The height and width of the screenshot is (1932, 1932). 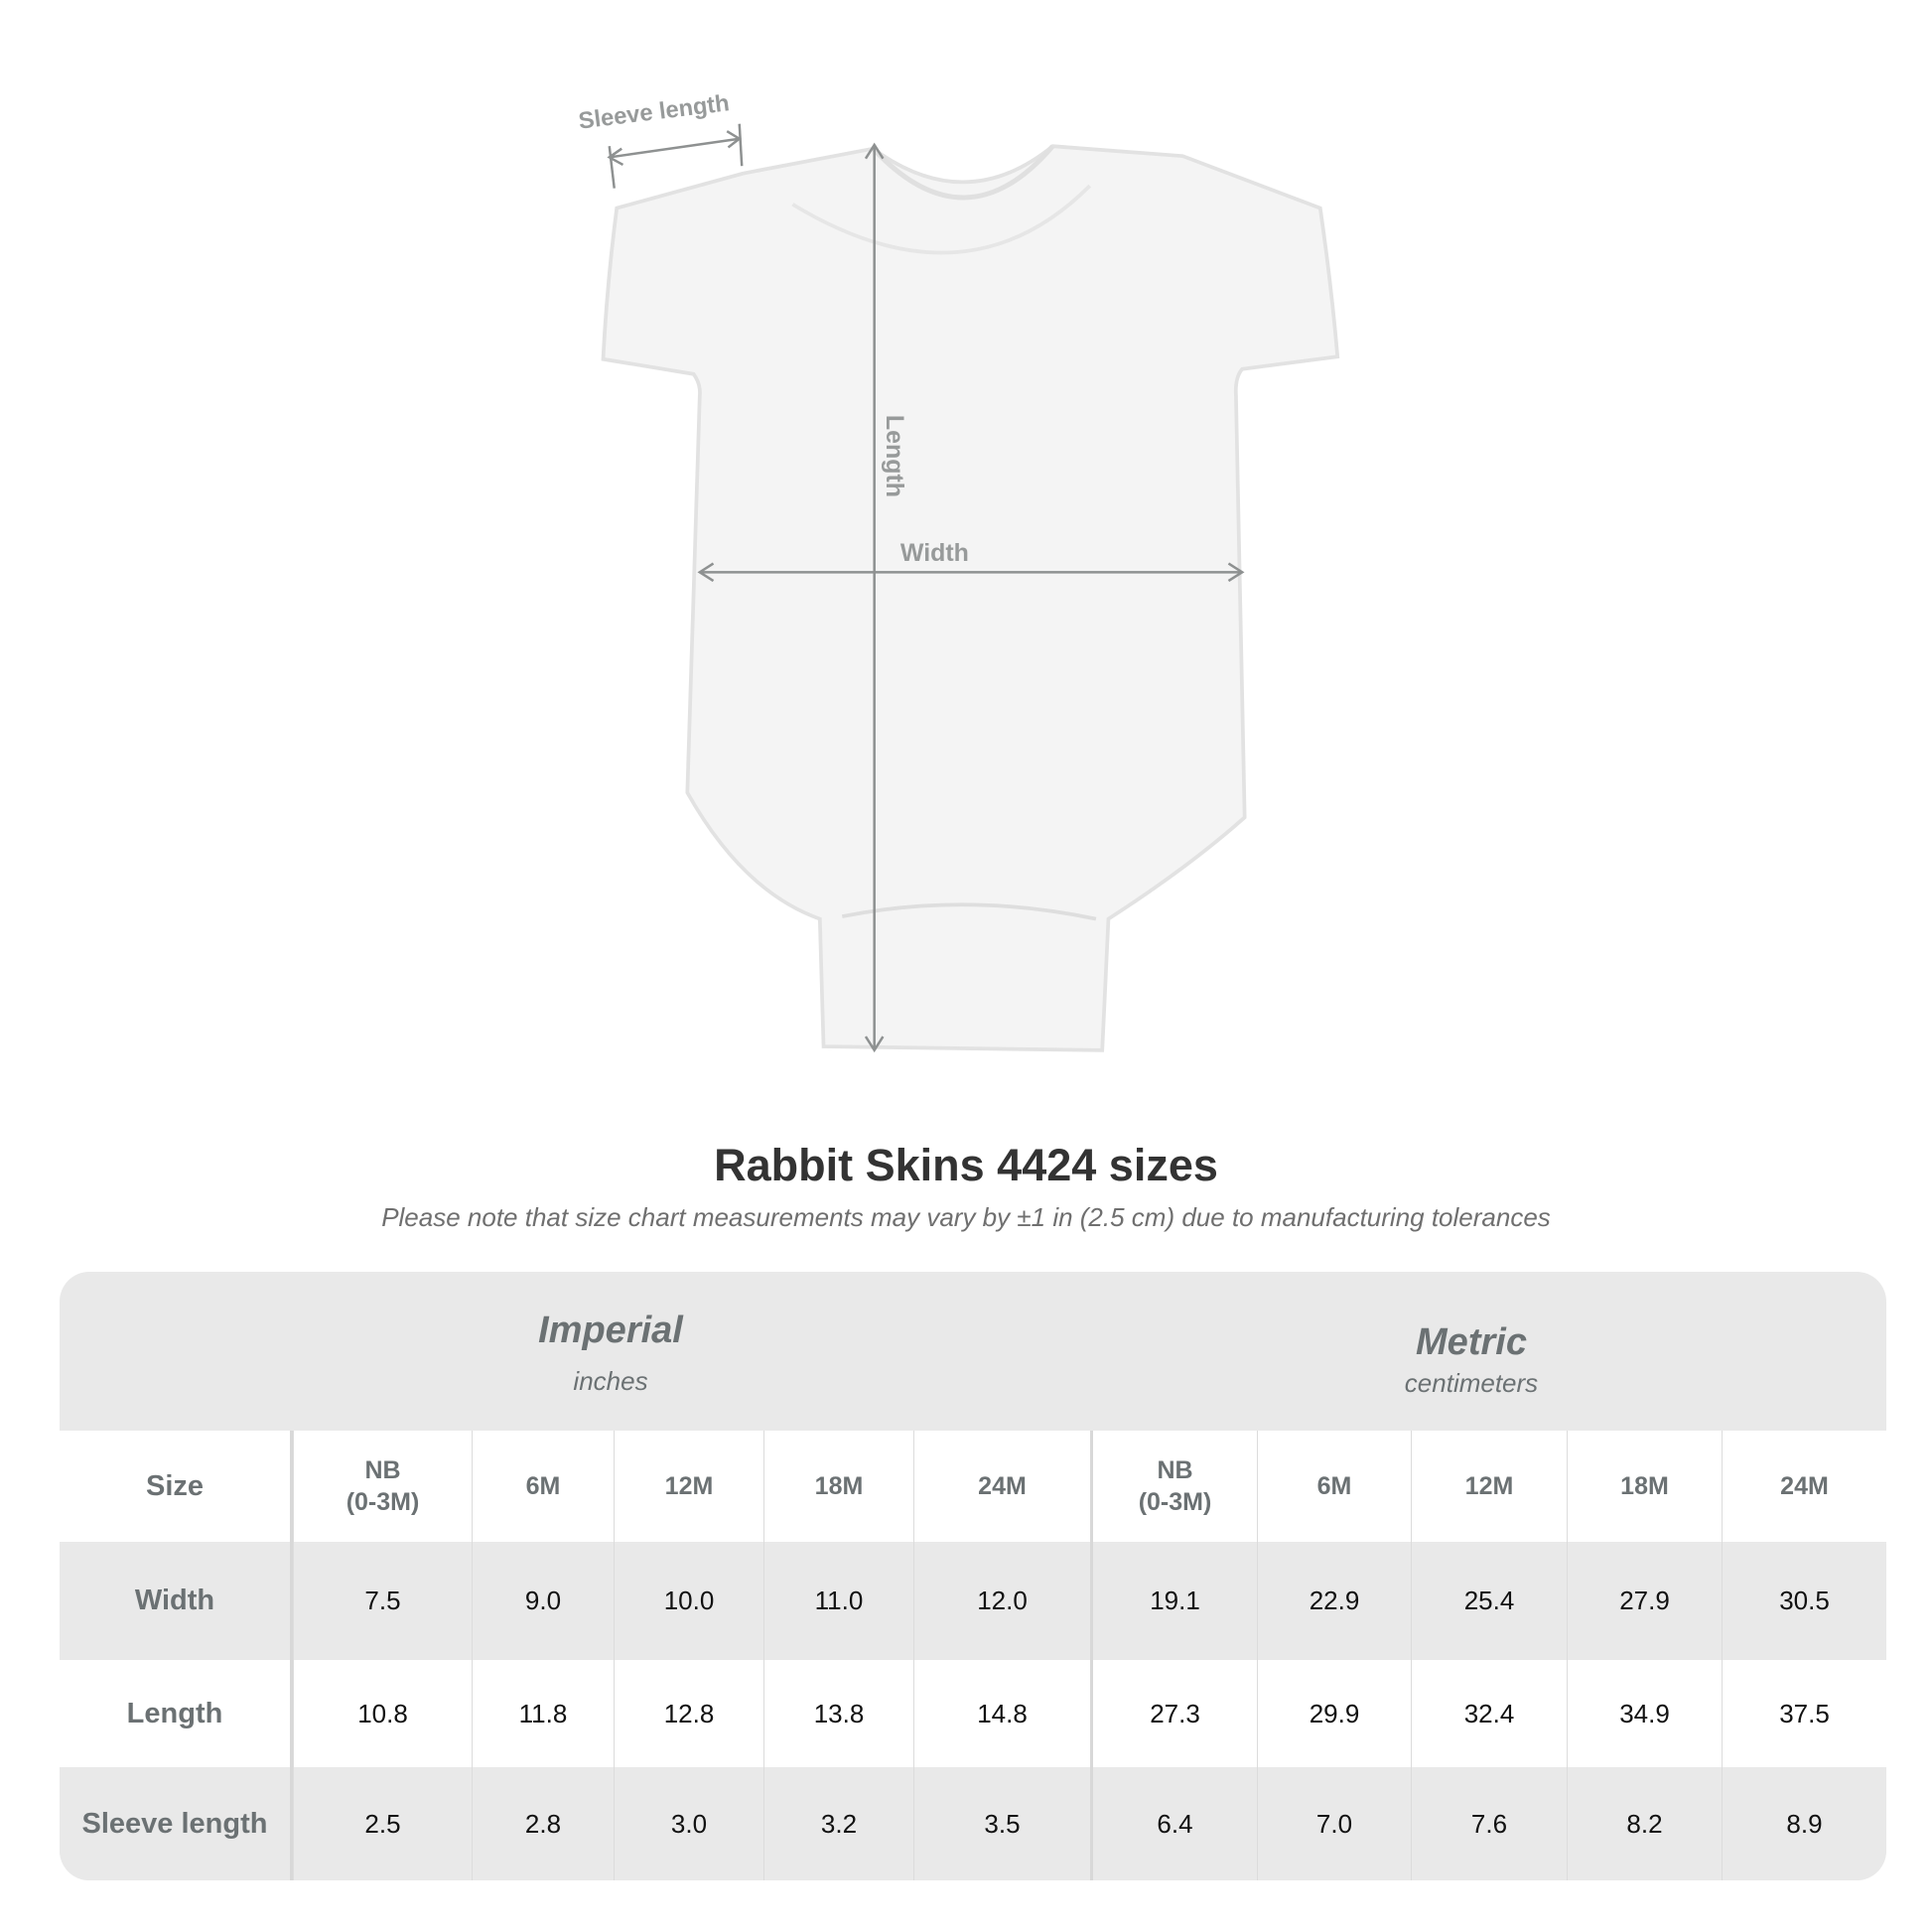 I want to click on sleeve-length-arrow, so click(x=675, y=156).